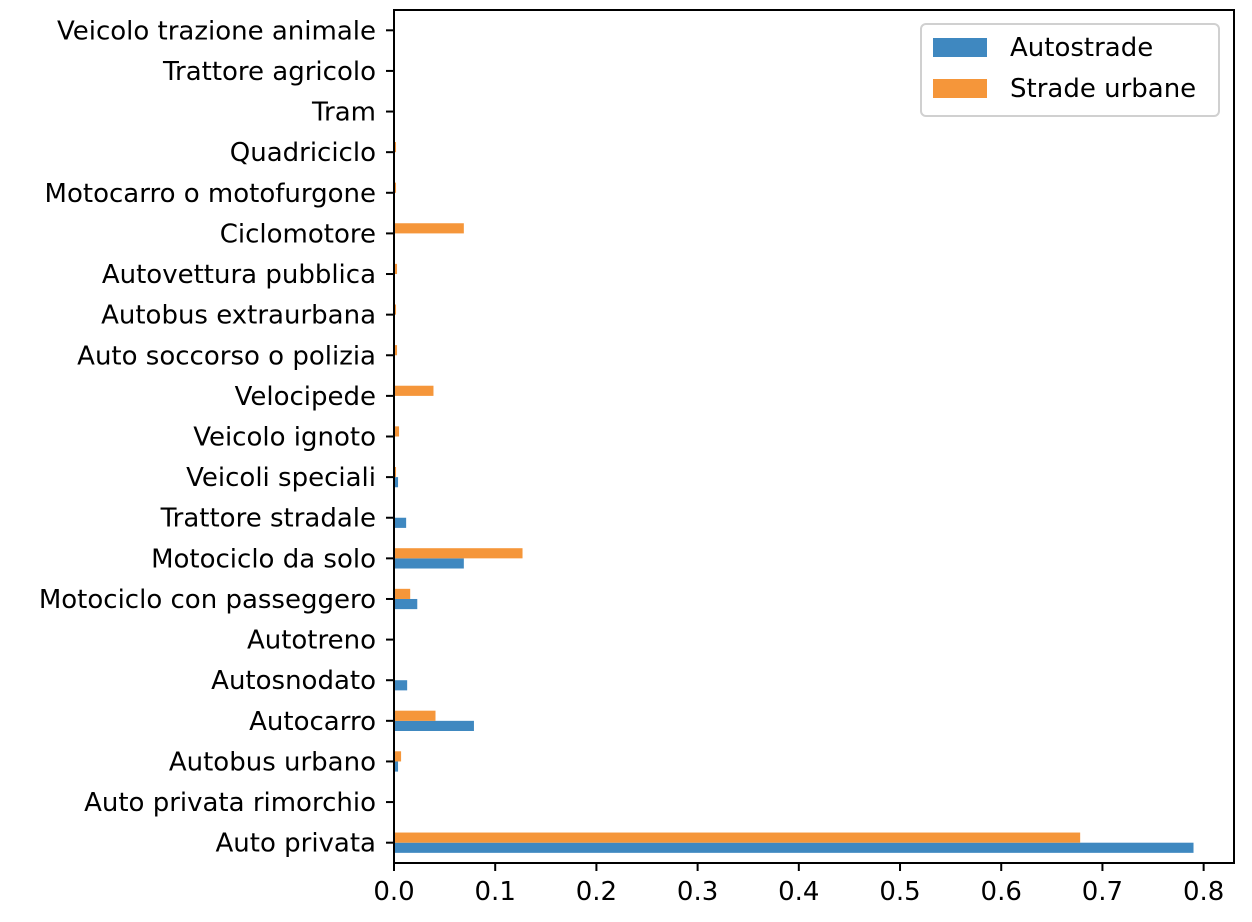 The width and height of the screenshot is (1252, 922). Describe the element at coordinates (268, 519) in the screenshot. I see `y-tick-label: Trattore stradale` at that location.